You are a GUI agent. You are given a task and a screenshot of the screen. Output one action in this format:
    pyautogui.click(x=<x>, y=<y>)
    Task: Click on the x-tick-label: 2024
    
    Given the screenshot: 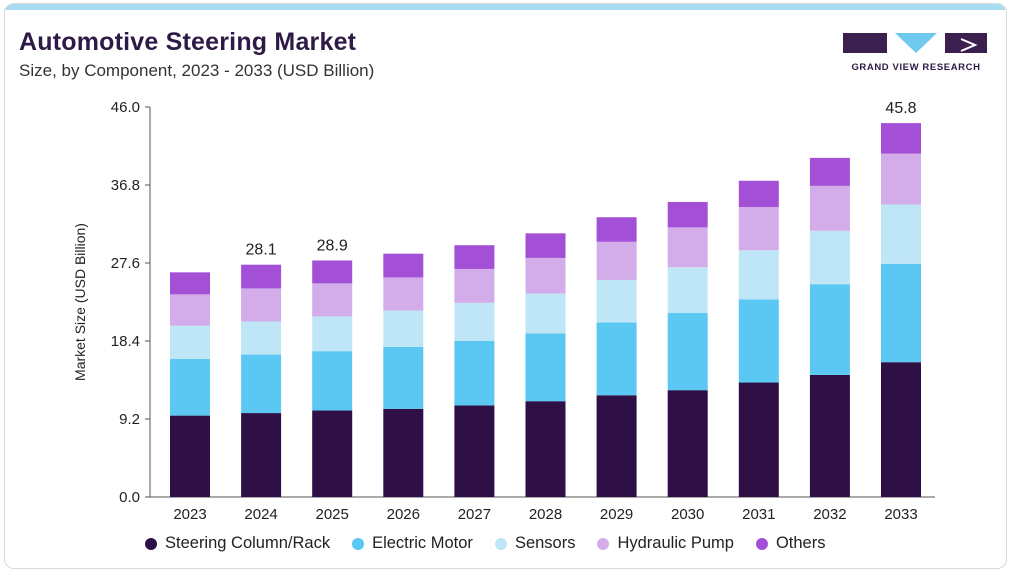 What is the action you would take?
    pyautogui.click(x=260, y=514)
    